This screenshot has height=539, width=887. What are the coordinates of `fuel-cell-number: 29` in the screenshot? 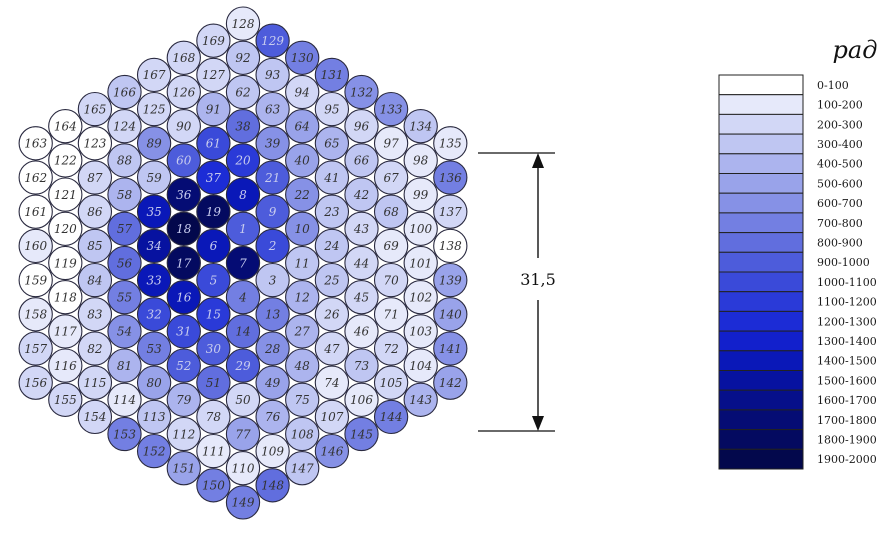 It's located at (242, 366).